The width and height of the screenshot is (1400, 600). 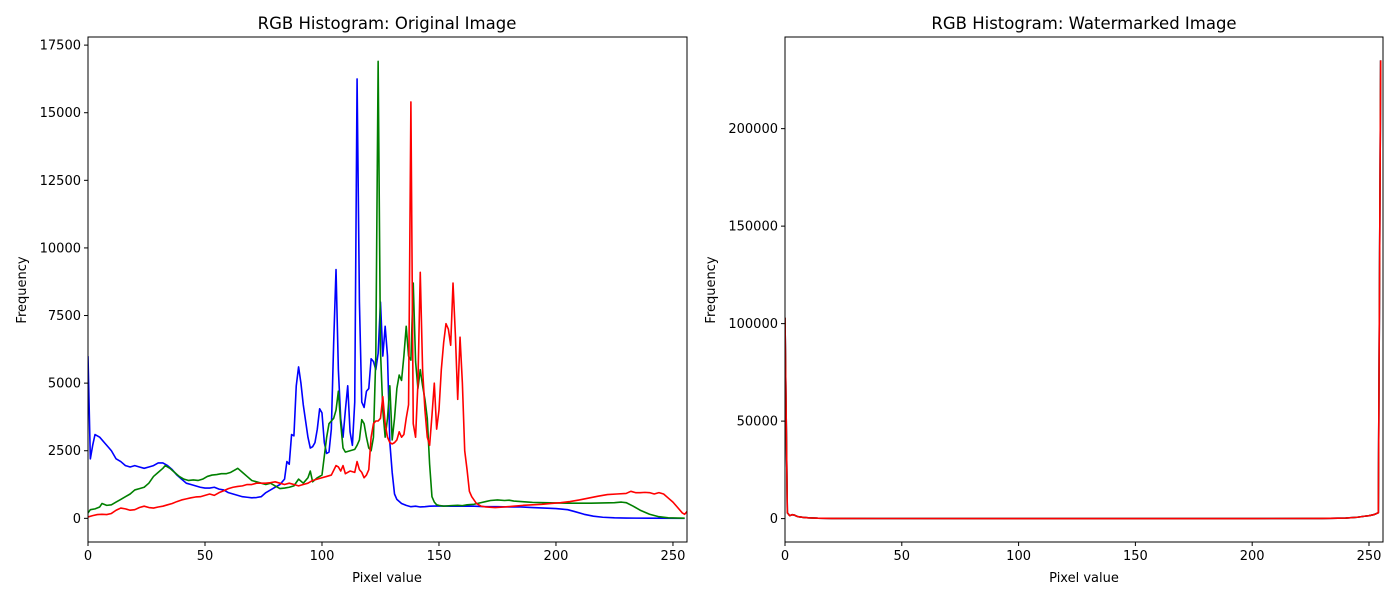 What do you see at coordinates (1083, 23) in the screenshot?
I see `chart-title: RGB Histogram: Watermarked Image` at bounding box center [1083, 23].